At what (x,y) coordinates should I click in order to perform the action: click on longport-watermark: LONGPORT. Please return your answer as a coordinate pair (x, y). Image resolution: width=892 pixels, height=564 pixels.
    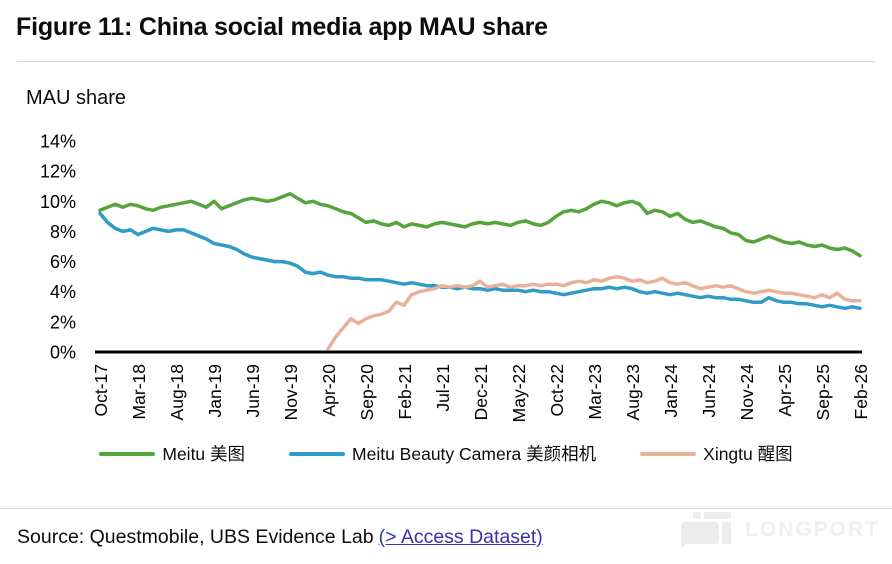
    Looking at the image, I should click on (780, 530).